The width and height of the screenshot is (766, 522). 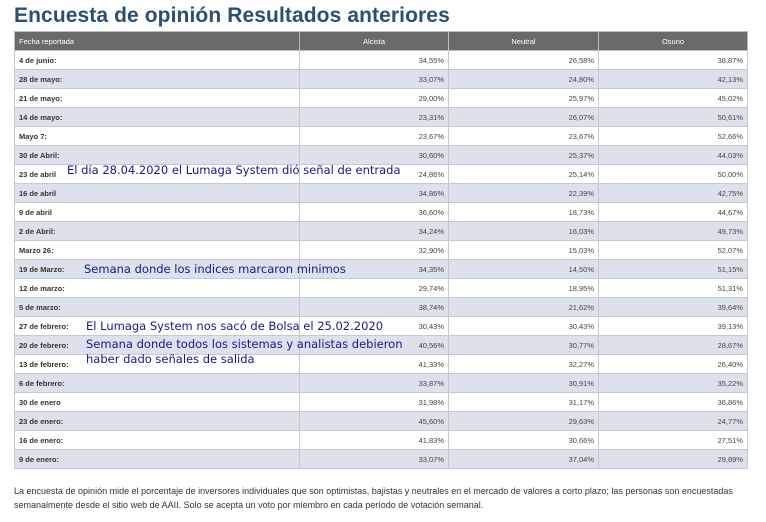 What do you see at coordinates (157, 193) in the screenshot?
I see `cell-fecha: 16 de abril` at bounding box center [157, 193].